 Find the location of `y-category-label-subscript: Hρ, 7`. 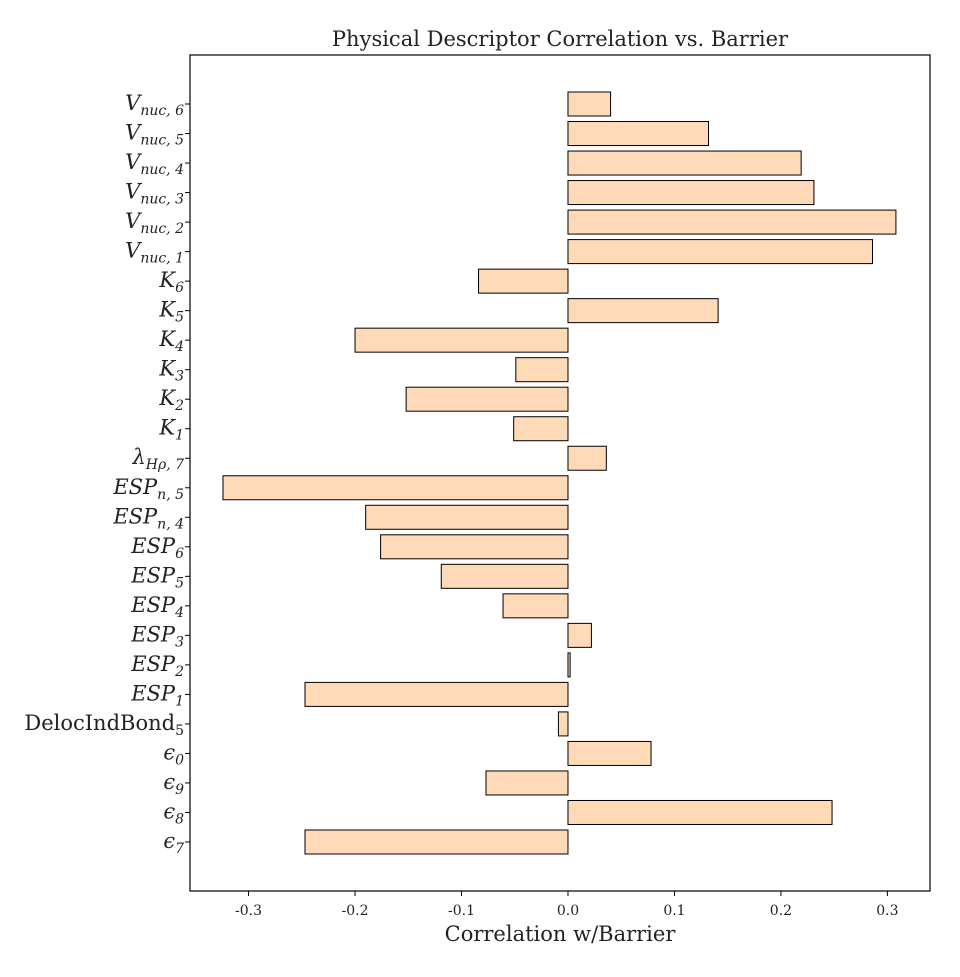

y-category-label-subscript: Hρ, 7 is located at coordinates (164, 465).